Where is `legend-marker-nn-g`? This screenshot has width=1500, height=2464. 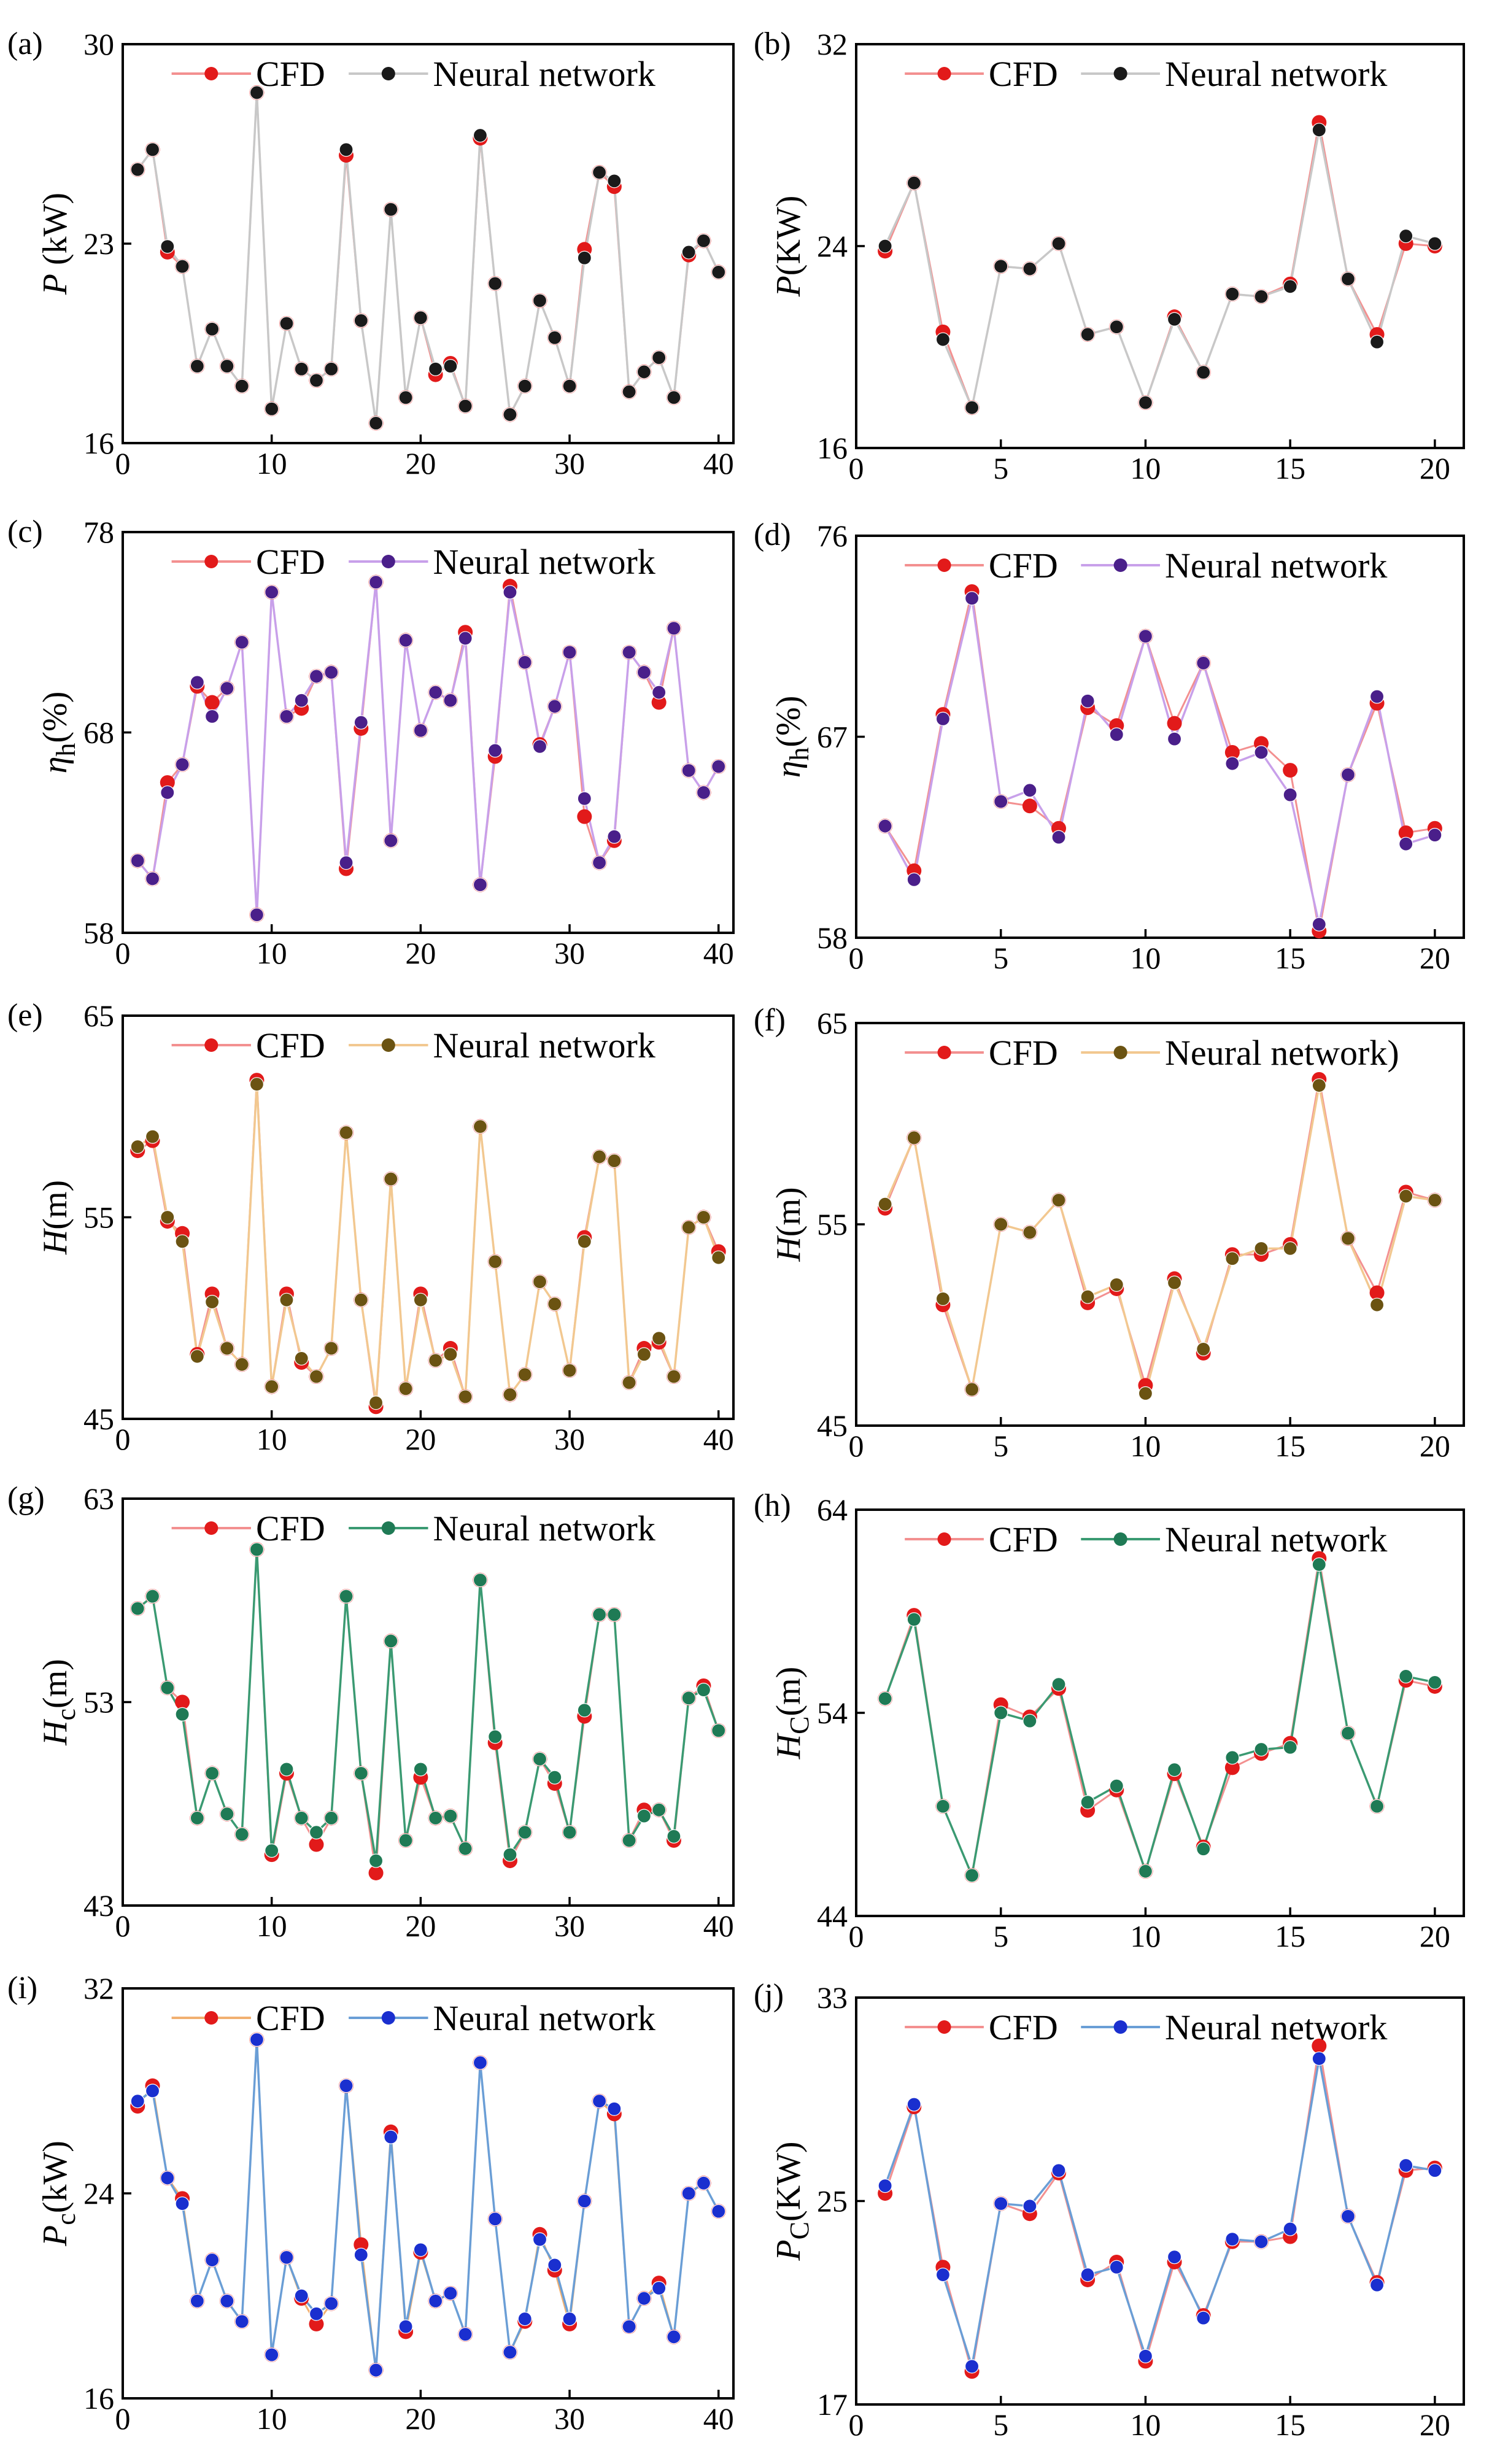 legend-marker-nn-g is located at coordinates (388, 1528).